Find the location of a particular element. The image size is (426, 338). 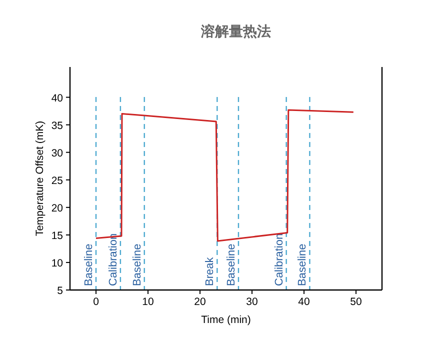

x-tick-label: 20 is located at coordinates (200, 302).